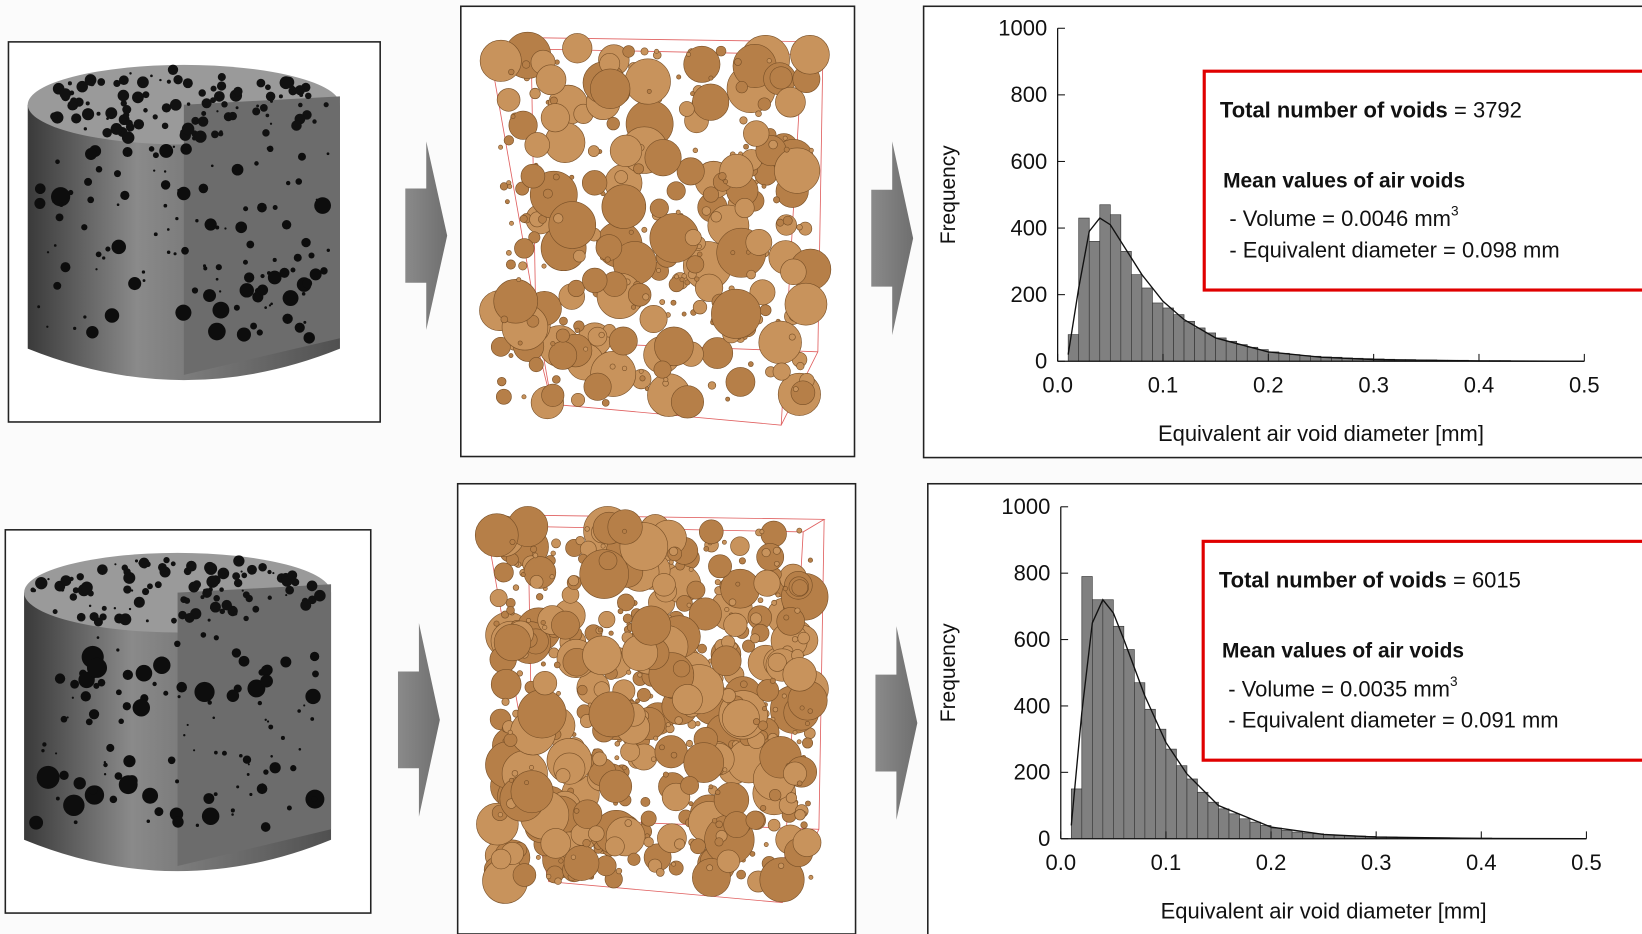 The height and width of the screenshot is (934, 1642). I want to click on x-tick-label: 0.2, so click(1271, 862).